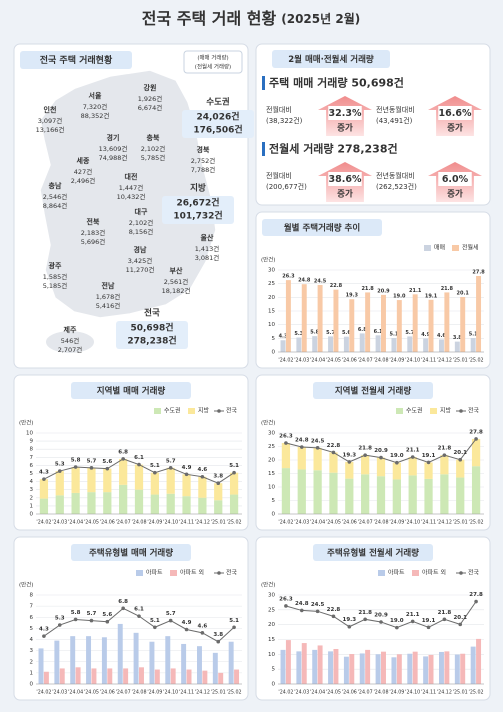 This screenshot has height=712, width=503. Describe the element at coordinates (83, 160) in the screenshot. I see `region-name: 세종` at that location.